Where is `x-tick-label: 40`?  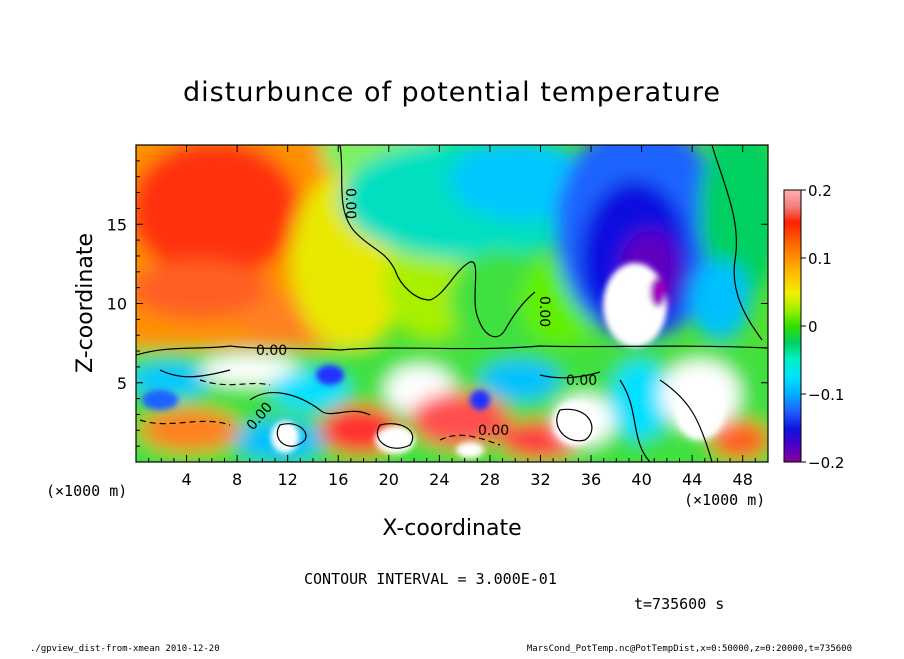 x-tick-label: 40 is located at coordinates (641, 479).